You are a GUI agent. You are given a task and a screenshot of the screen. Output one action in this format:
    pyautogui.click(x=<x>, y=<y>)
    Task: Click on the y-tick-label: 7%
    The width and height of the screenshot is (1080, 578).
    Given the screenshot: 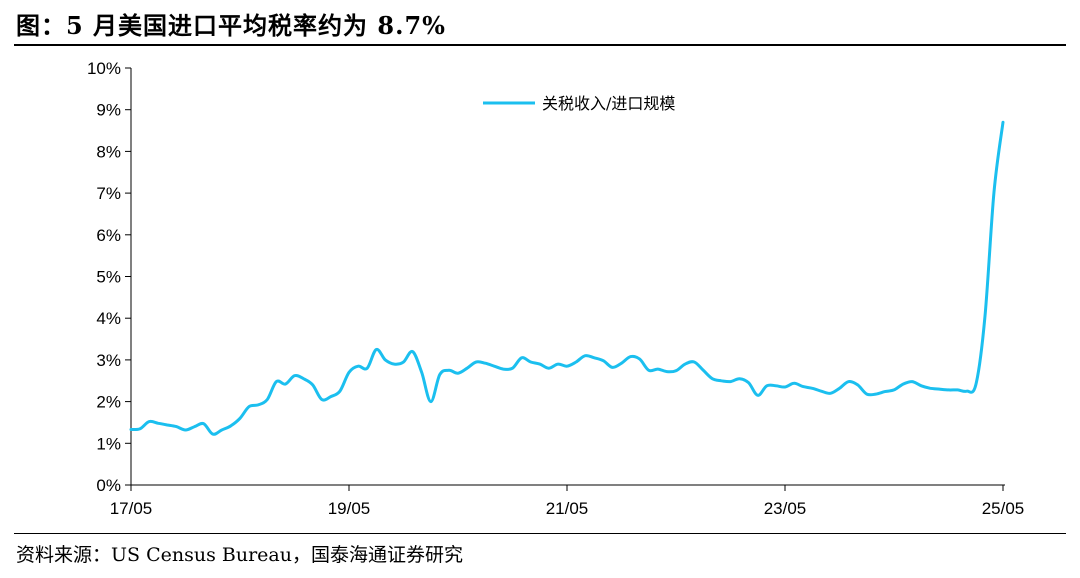 What is the action you would take?
    pyautogui.click(x=108, y=193)
    